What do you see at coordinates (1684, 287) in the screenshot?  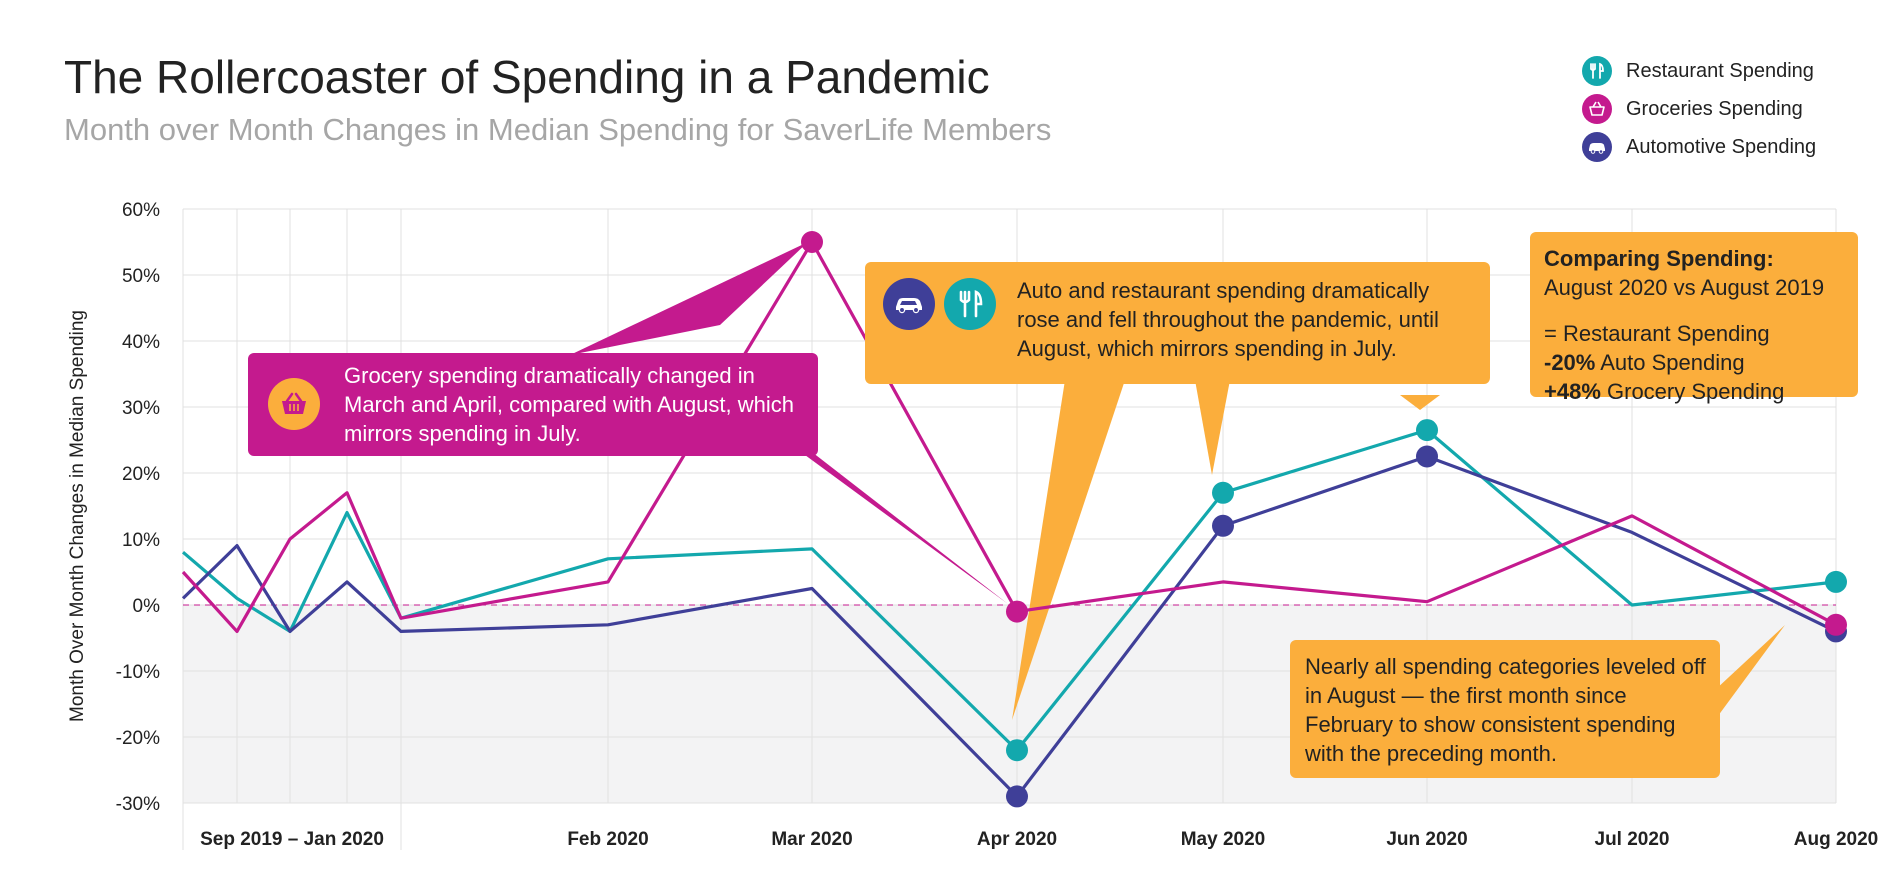 I see `comparing-subheading: August 2020 vs August 2019` at bounding box center [1684, 287].